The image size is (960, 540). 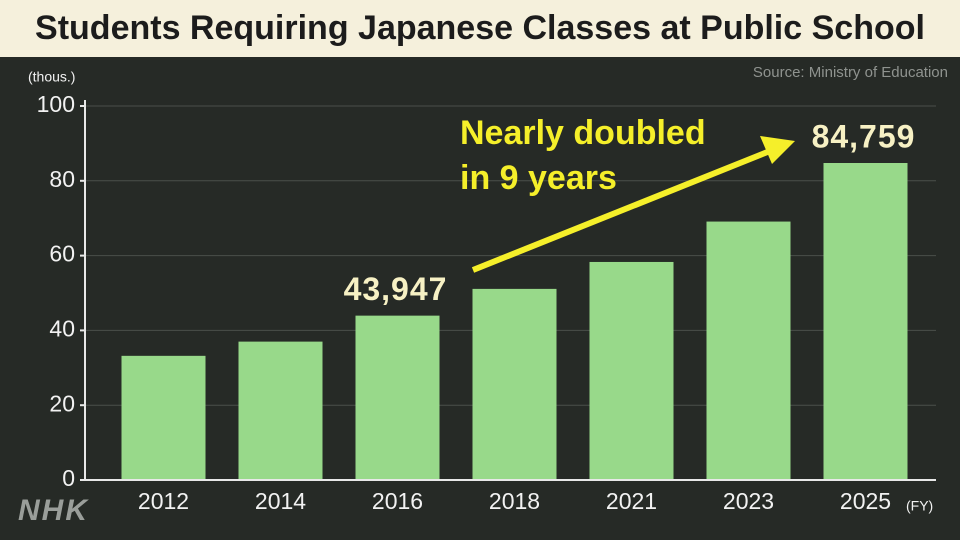 I want to click on y-tick-label: 20, so click(x=62, y=403).